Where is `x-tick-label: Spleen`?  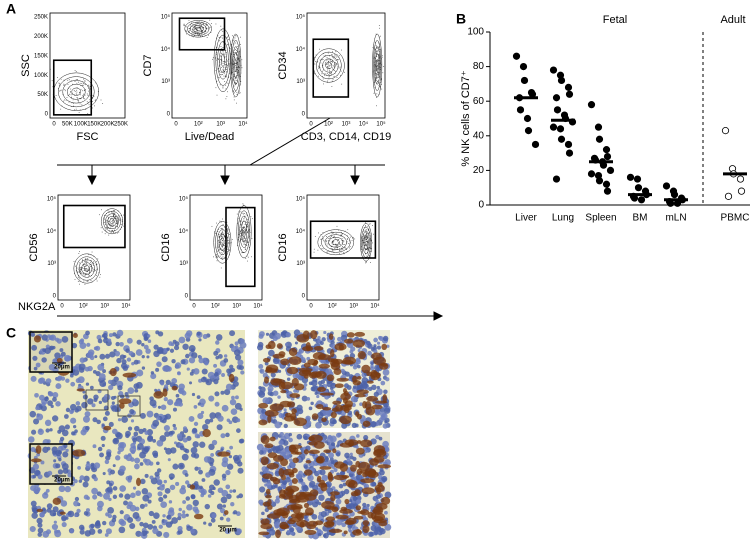
x-tick-label: Spleen is located at coordinates (600, 218).